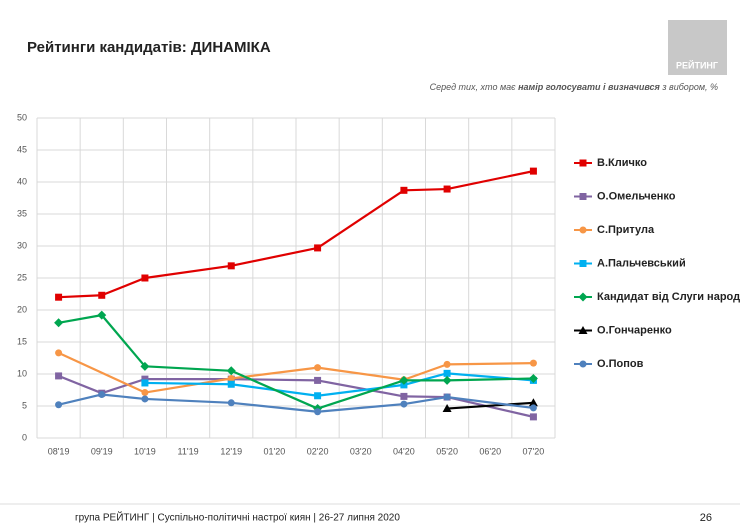  Describe the element at coordinates (626, 230) in the screenshot. I see `legend-label: С.Притула` at that location.